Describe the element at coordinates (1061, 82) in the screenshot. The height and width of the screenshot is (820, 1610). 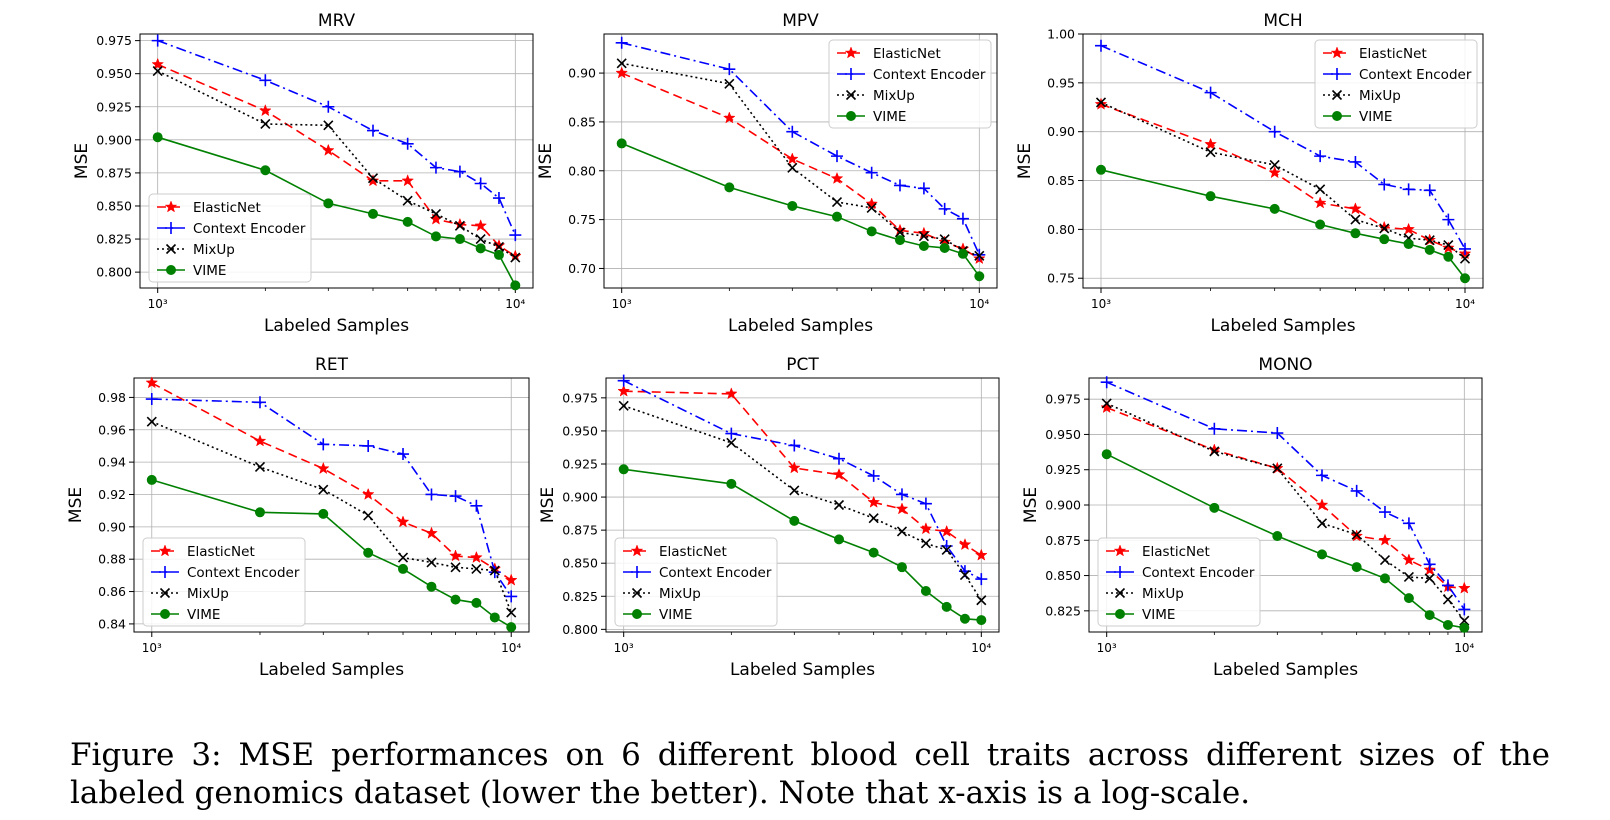
I see `y-tick-label: 0.95` at that location.